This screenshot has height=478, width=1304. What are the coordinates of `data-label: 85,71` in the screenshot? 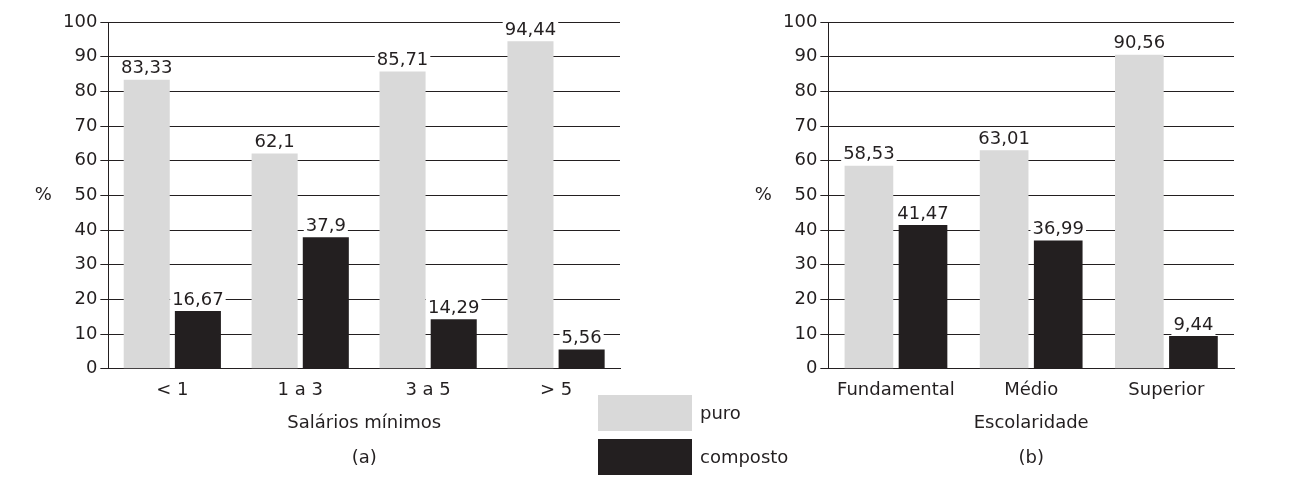 It's located at (402, 59).